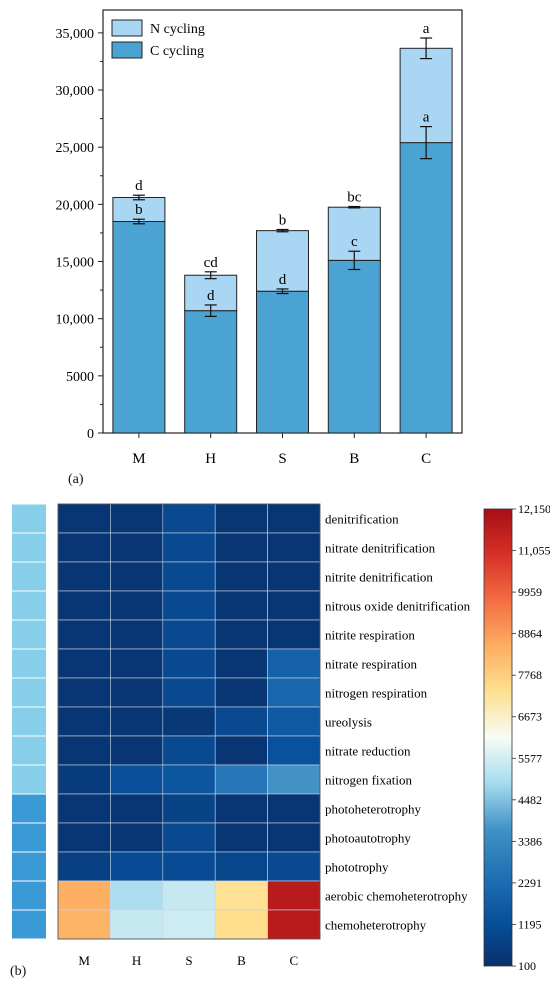 The width and height of the screenshot is (550, 986). I want to click on colorbar-tick-label: 5577, so click(530, 758).